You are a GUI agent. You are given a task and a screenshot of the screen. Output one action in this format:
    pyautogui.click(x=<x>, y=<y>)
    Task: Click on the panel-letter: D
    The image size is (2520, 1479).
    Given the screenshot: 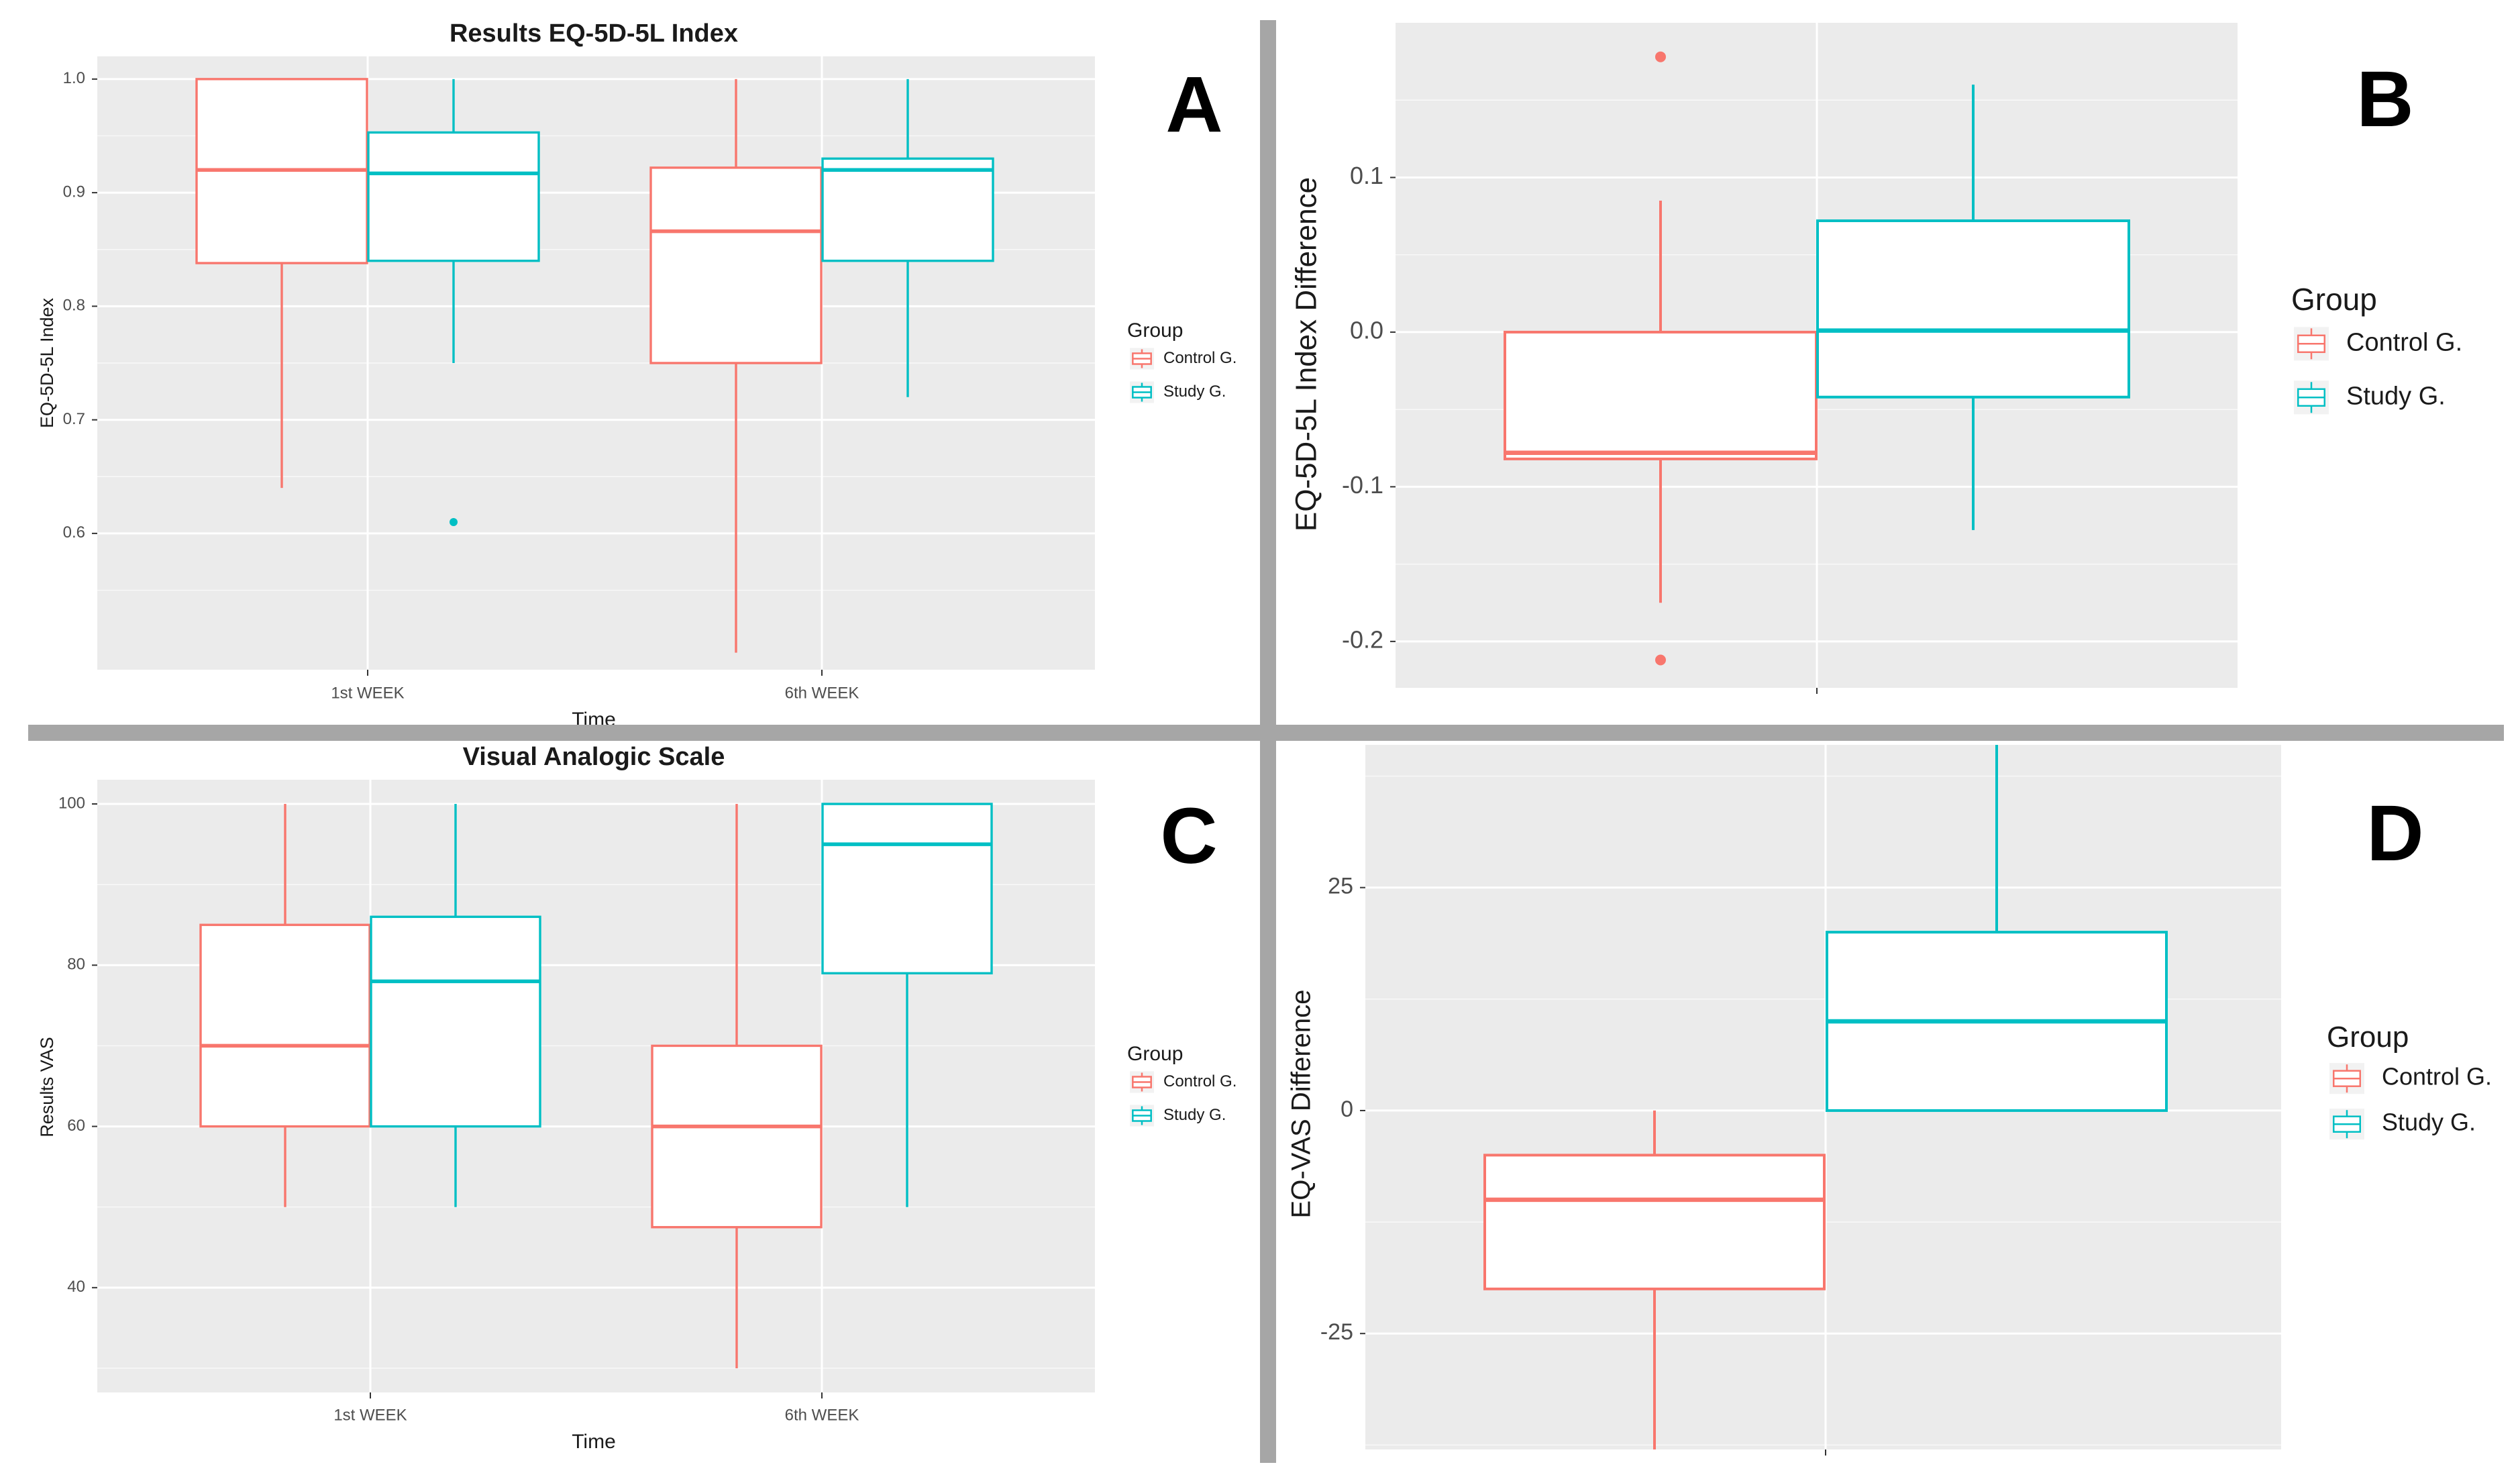 What is the action you would take?
    pyautogui.click(x=2394, y=833)
    